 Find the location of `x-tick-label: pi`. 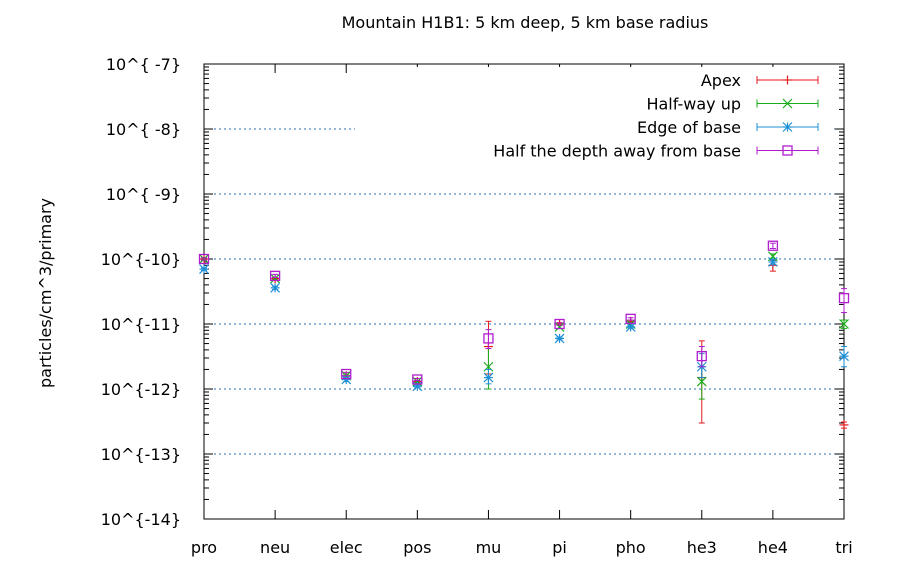

x-tick-label: pi is located at coordinates (559, 547).